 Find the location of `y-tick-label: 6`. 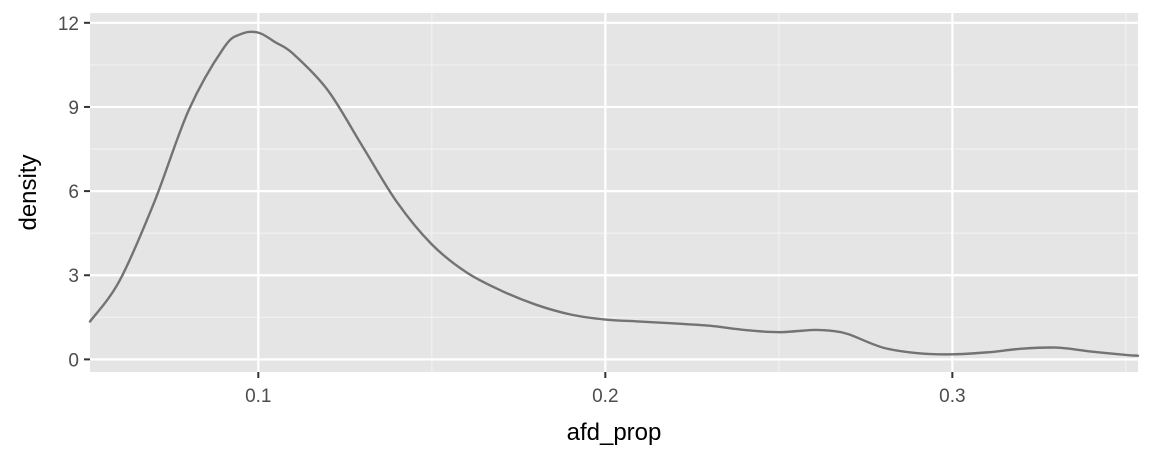

y-tick-label: 6 is located at coordinates (73, 192).